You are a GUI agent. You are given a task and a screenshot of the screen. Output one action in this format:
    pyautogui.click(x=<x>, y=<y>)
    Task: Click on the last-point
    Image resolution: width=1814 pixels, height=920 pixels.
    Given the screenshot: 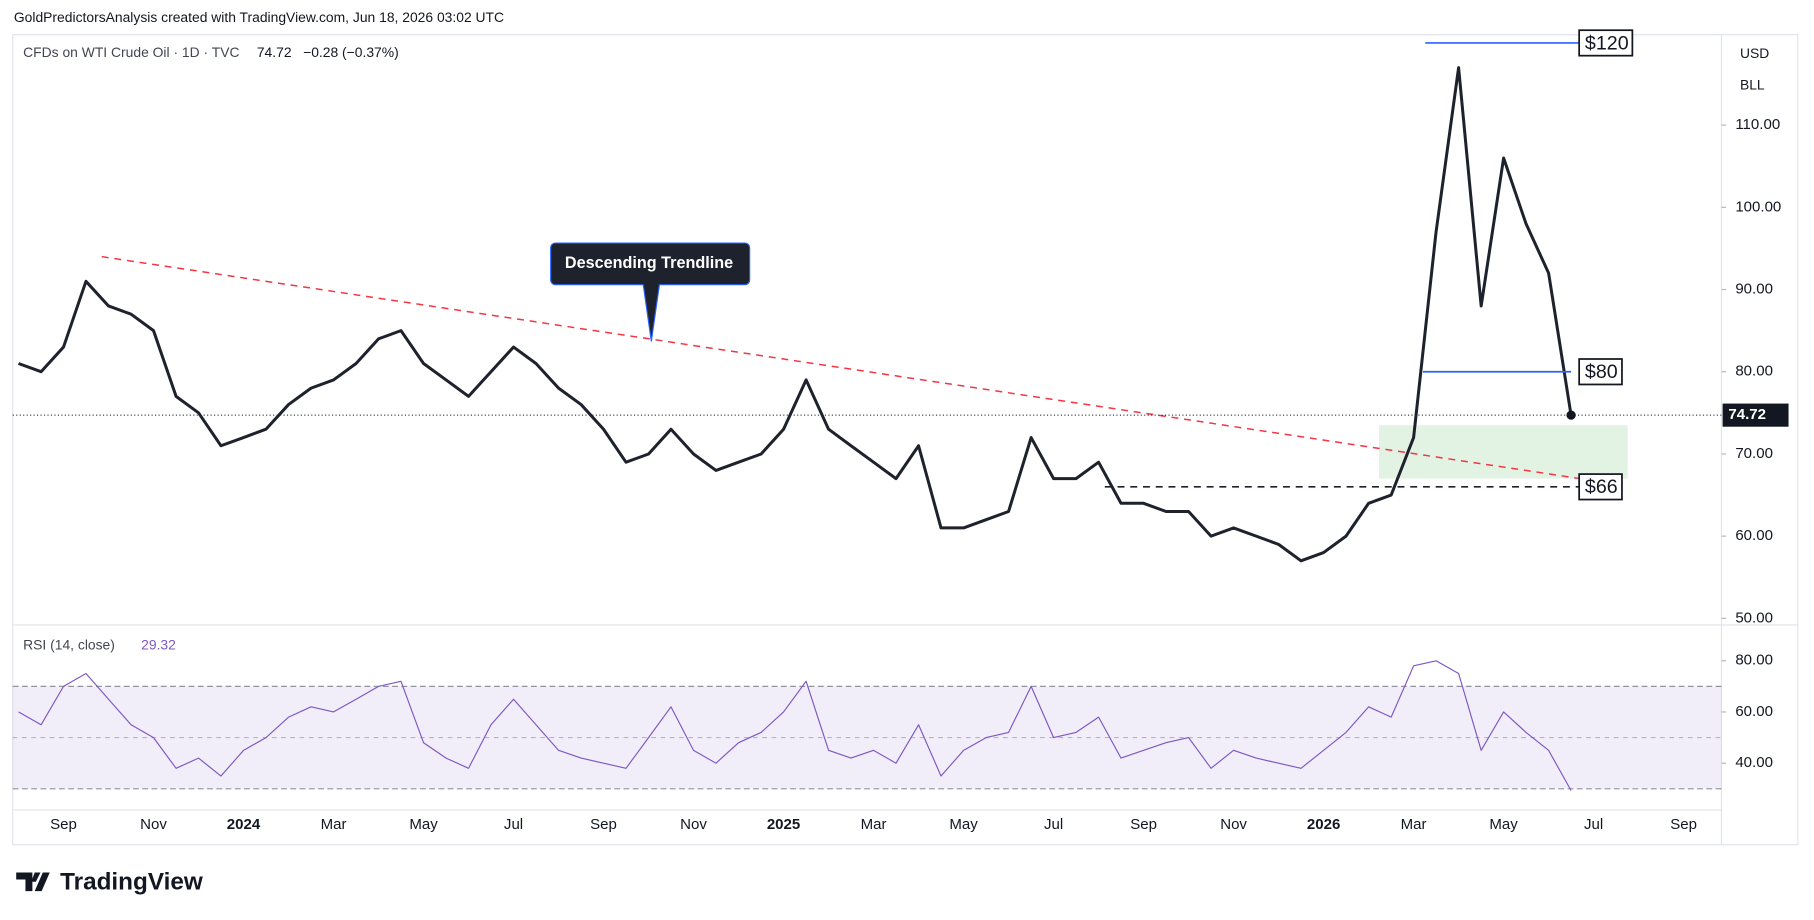 What is the action you would take?
    pyautogui.click(x=1571, y=415)
    